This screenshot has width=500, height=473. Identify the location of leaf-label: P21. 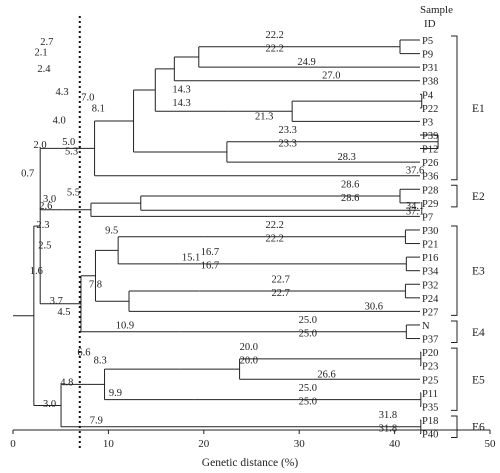
(430, 245).